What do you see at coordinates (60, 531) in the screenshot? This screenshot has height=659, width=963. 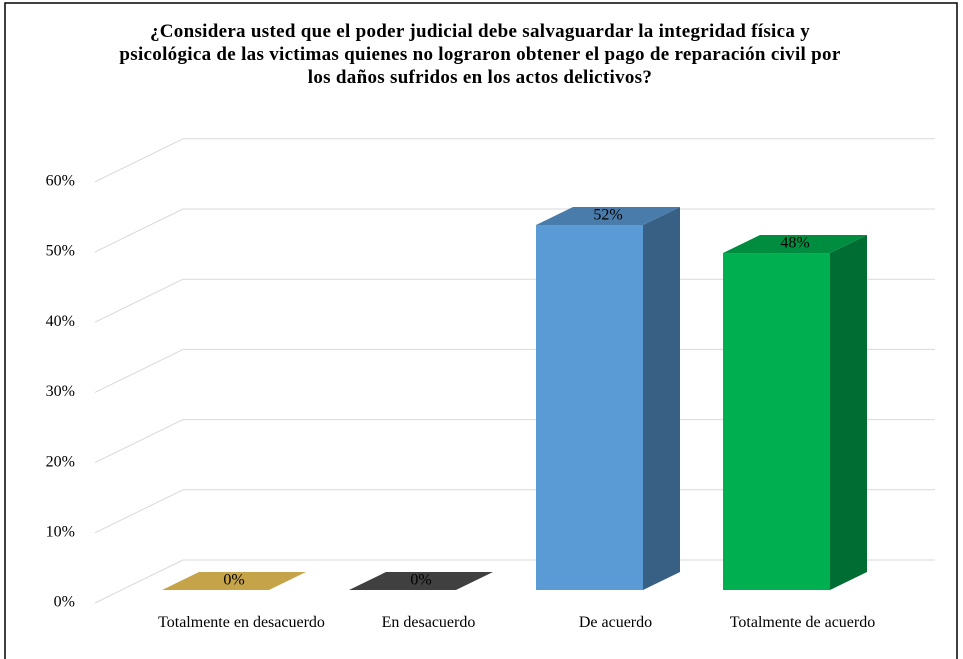 I see `y-tick-label: 10%` at bounding box center [60, 531].